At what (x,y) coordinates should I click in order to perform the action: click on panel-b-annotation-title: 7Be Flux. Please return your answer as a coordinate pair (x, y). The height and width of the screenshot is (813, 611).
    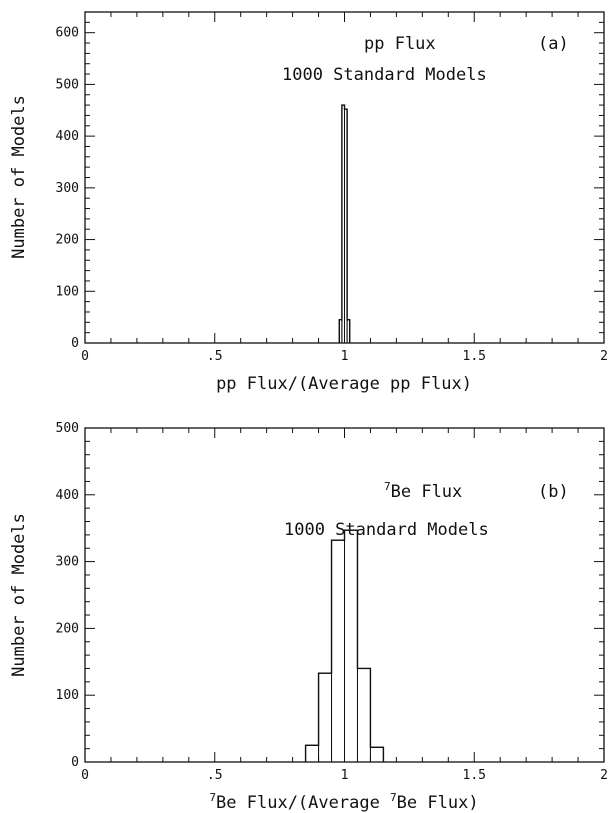
    Looking at the image, I should click on (423, 491).